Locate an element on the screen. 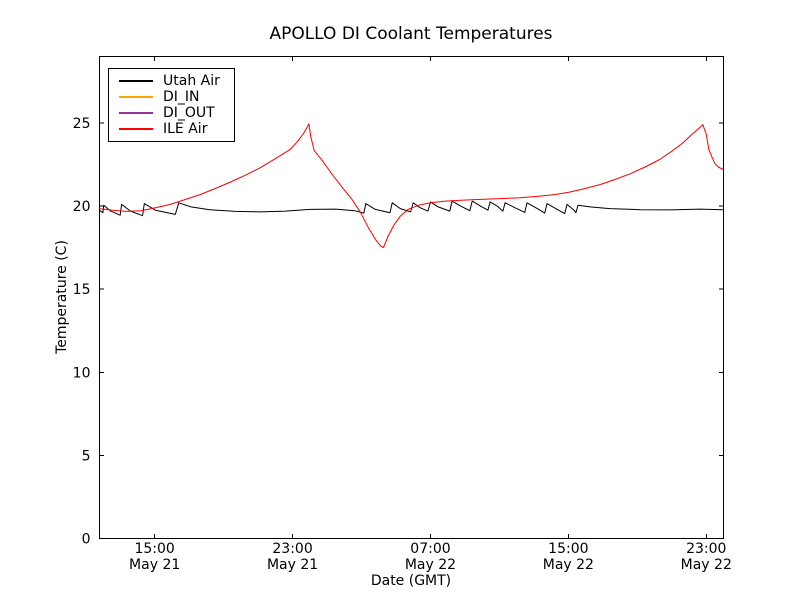 The width and height of the screenshot is (800, 600). y-tick-label: 0 is located at coordinates (86, 540).